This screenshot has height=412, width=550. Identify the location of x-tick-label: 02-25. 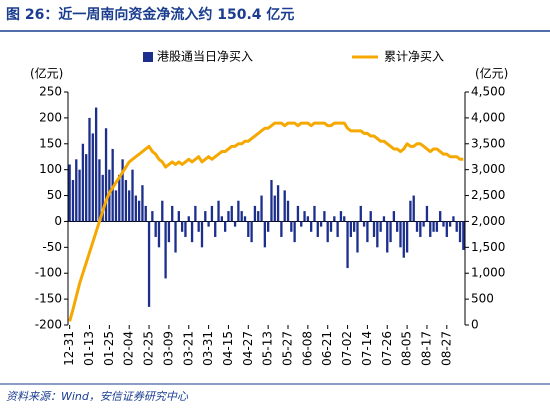
(149, 348).